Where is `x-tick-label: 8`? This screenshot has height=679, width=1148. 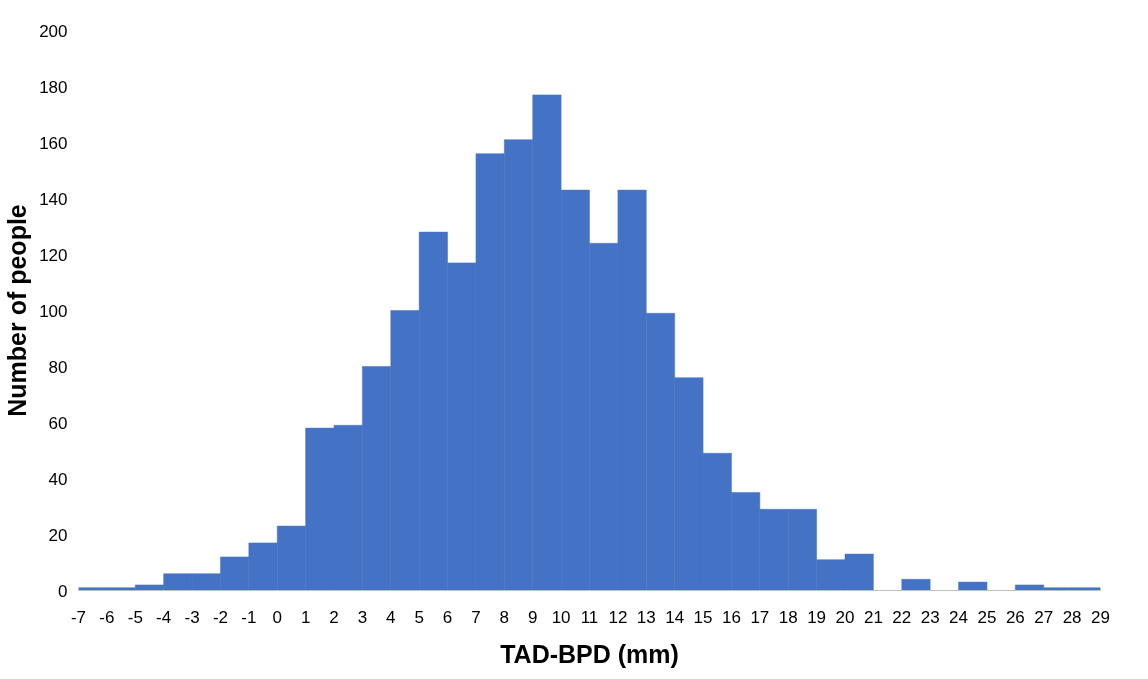 x-tick-label: 8 is located at coordinates (504, 617).